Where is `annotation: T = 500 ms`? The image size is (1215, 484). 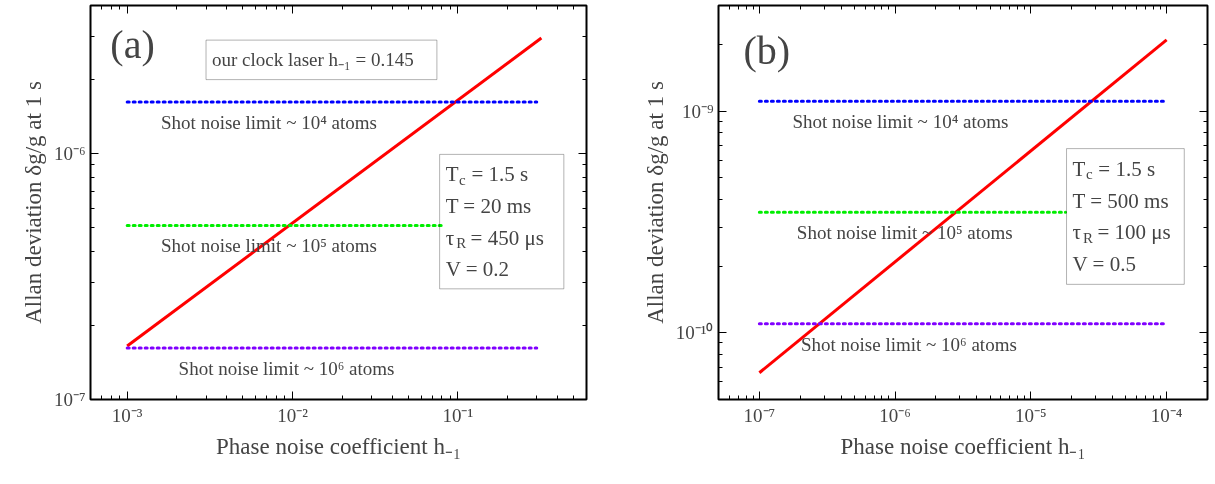 annotation: T = 500 ms is located at coordinates (1120, 200).